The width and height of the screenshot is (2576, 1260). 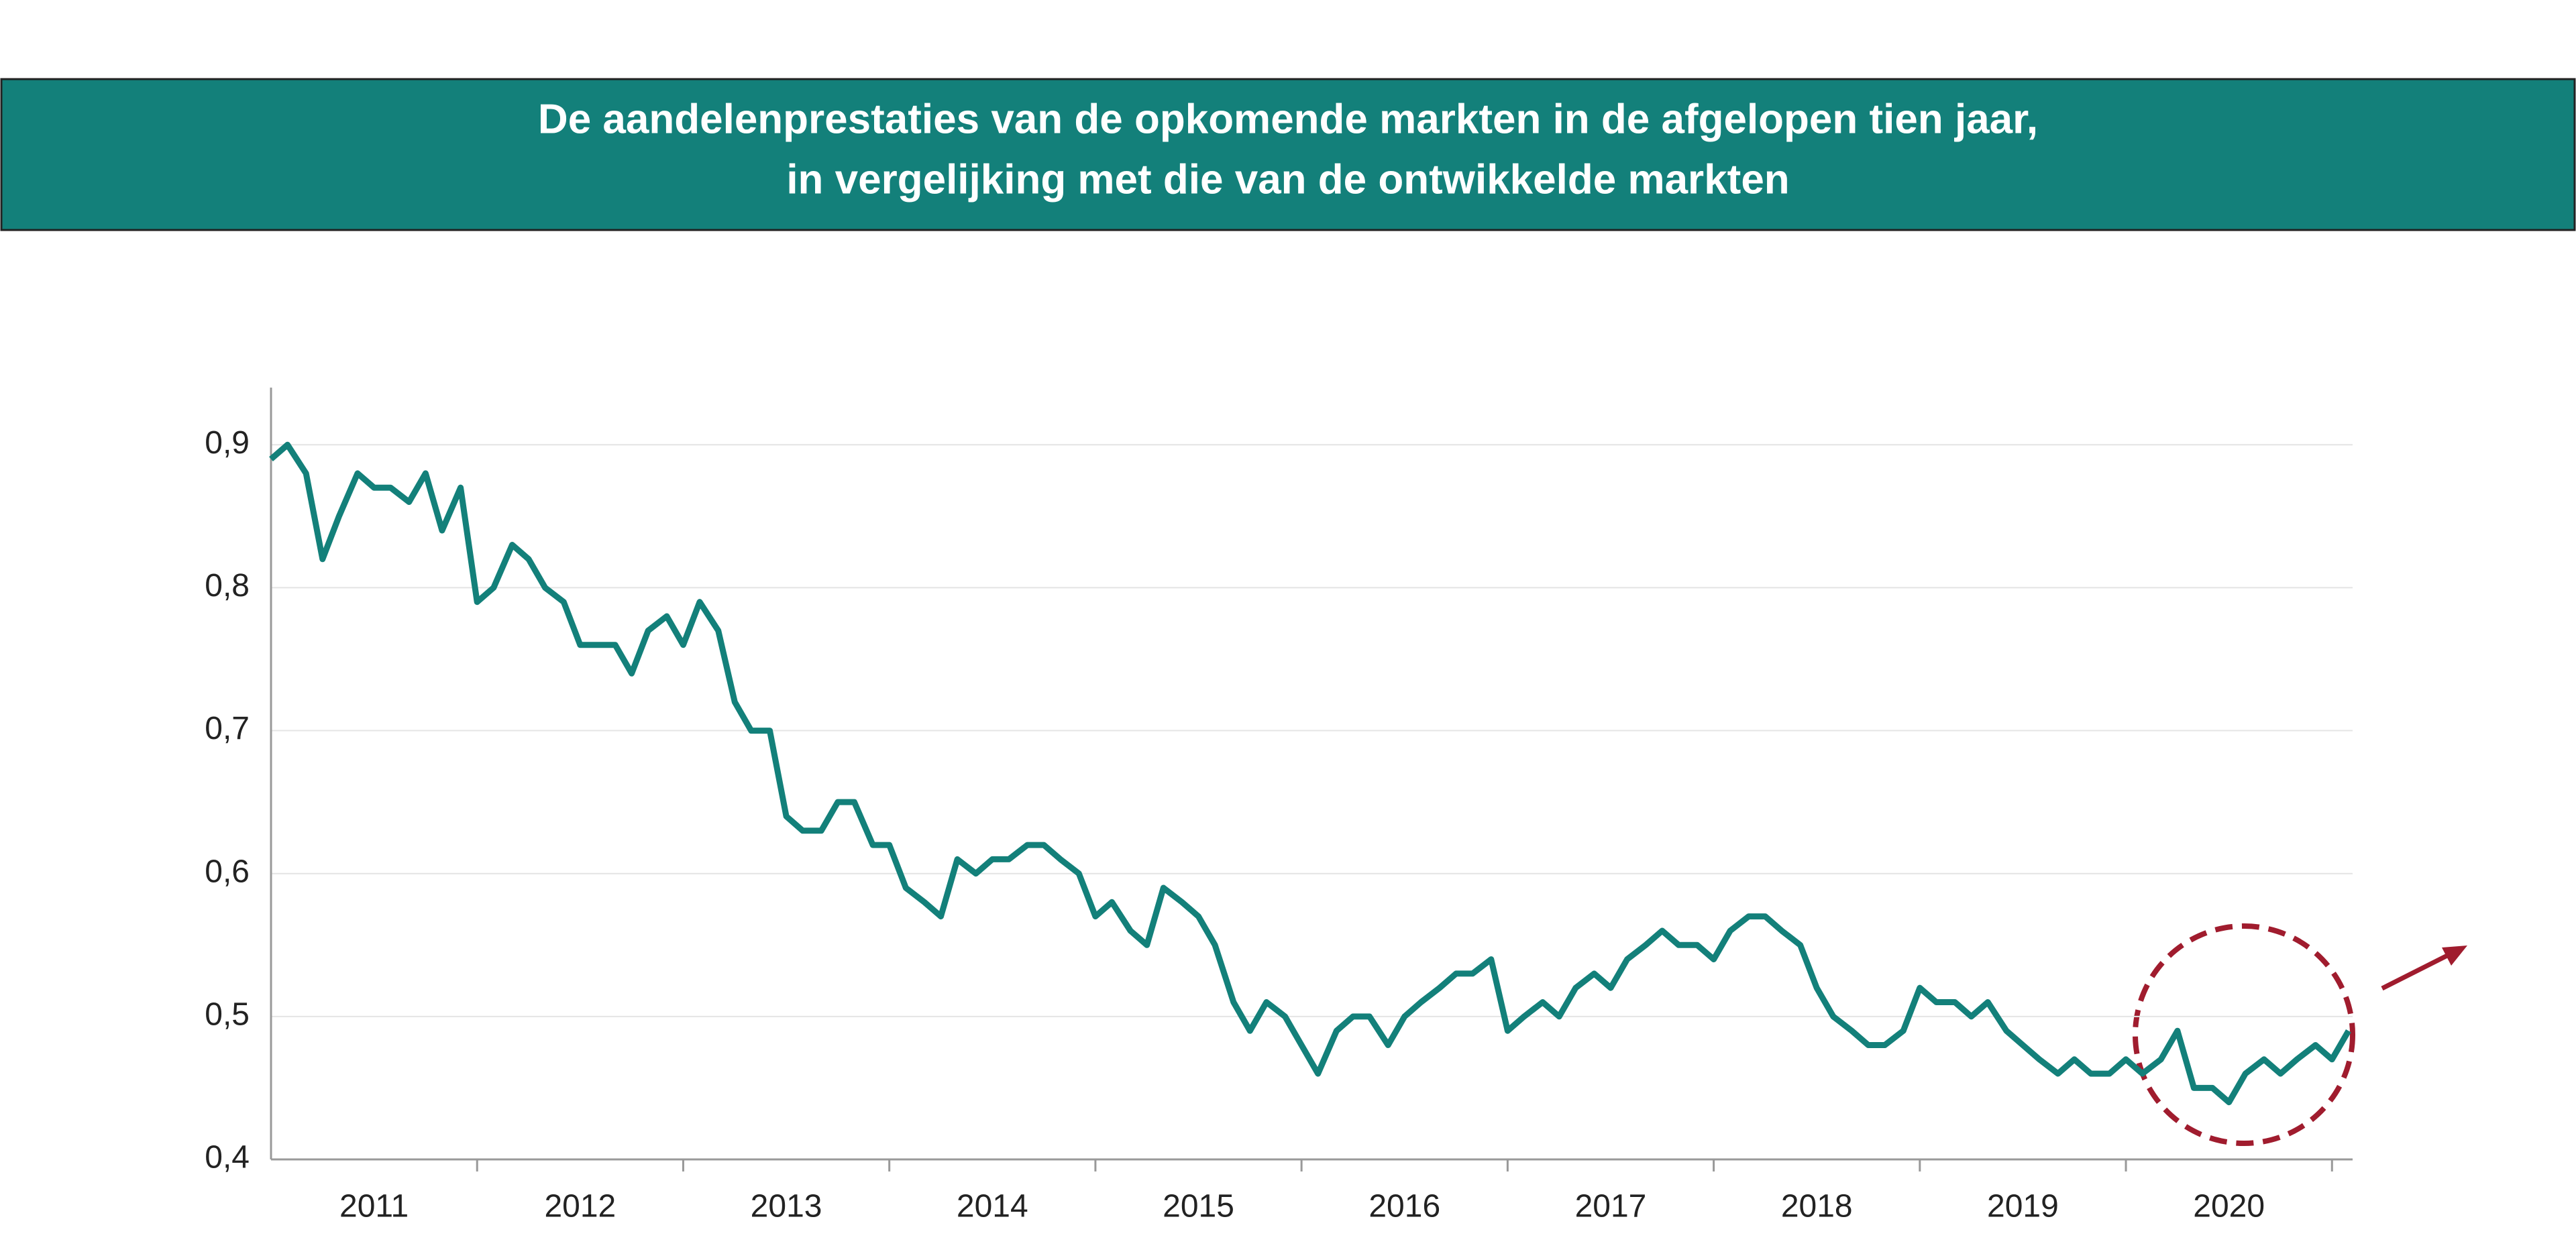 I want to click on arrow-shaft, so click(x=2415, y=971).